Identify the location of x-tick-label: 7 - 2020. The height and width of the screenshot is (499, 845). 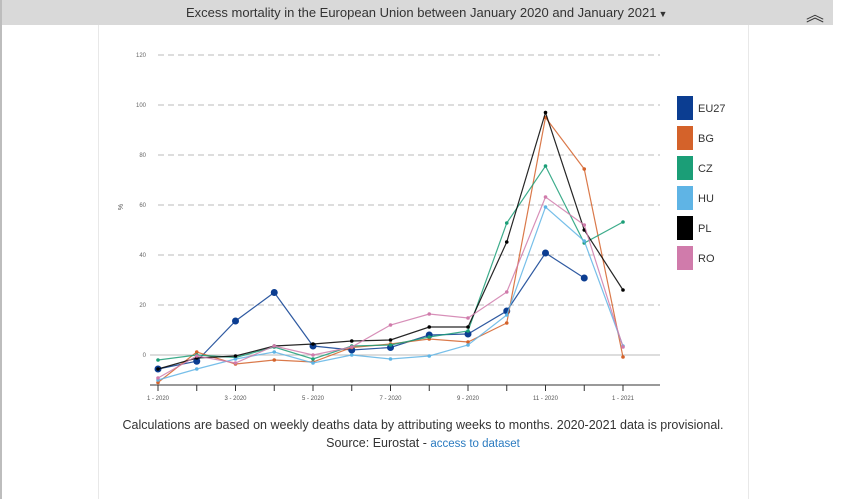
(390, 399).